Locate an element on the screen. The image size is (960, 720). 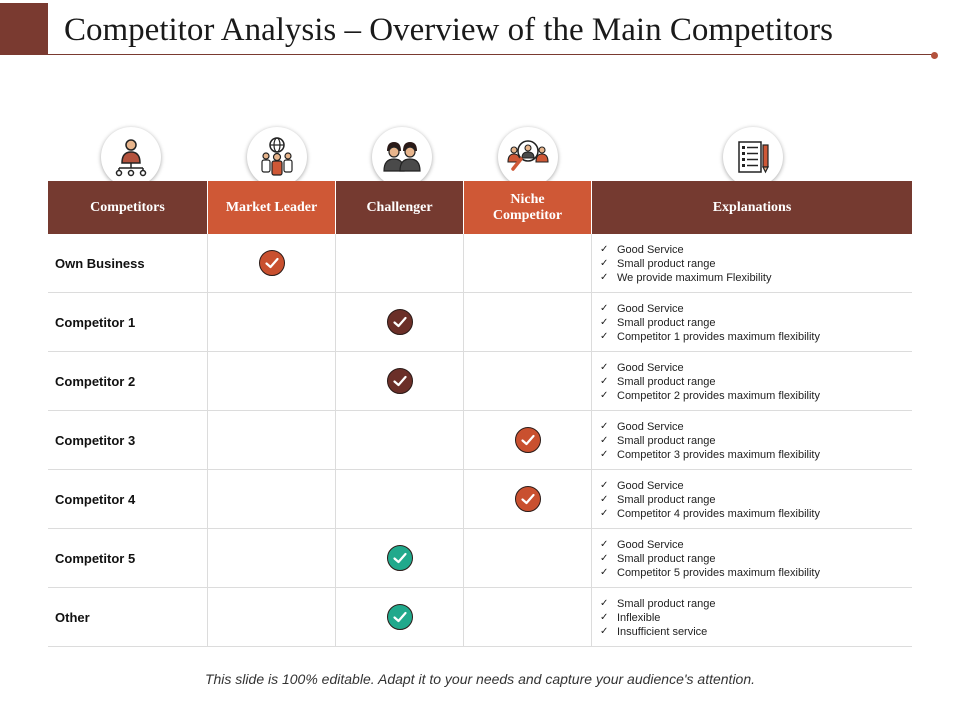
row-name: Competitor 1 is located at coordinates (128, 322).